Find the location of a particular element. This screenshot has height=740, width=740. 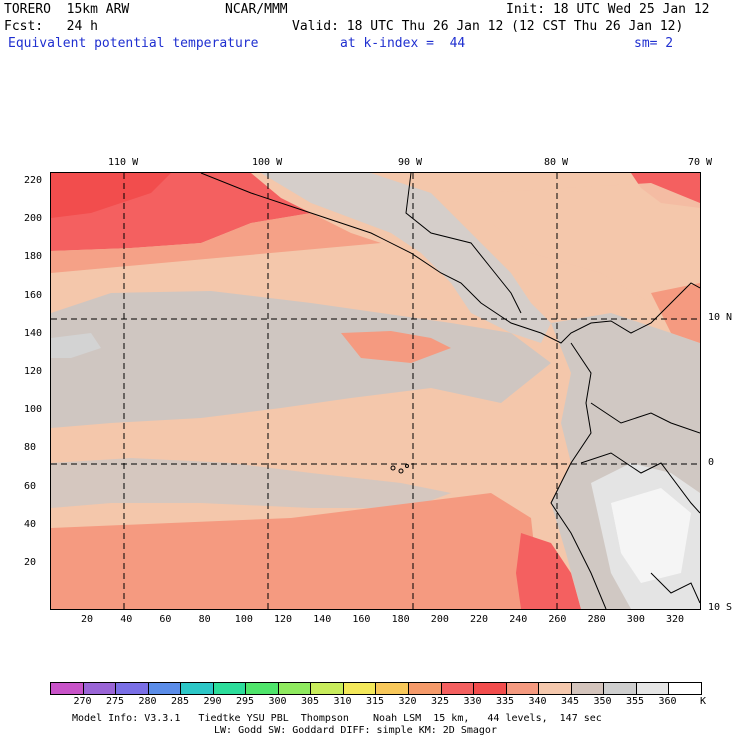

cool-patch-west is located at coordinates (76, 345).